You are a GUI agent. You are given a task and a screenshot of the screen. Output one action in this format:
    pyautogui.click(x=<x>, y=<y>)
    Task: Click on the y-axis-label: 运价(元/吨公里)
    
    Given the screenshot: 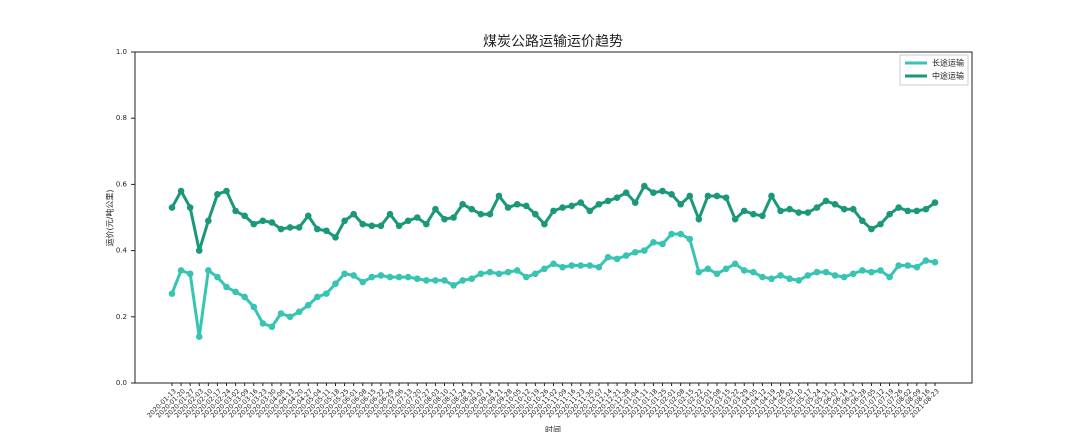 What is the action you would take?
    pyautogui.click(x=110, y=218)
    